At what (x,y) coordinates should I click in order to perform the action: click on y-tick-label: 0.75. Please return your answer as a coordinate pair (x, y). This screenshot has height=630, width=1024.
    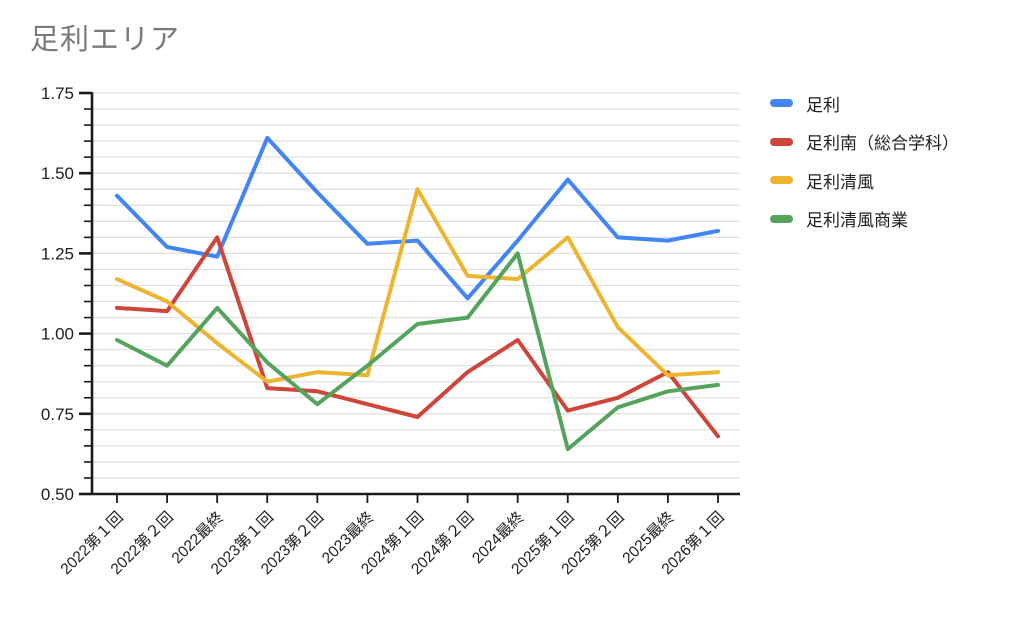
    Looking at the image, I should click on (57, 414).